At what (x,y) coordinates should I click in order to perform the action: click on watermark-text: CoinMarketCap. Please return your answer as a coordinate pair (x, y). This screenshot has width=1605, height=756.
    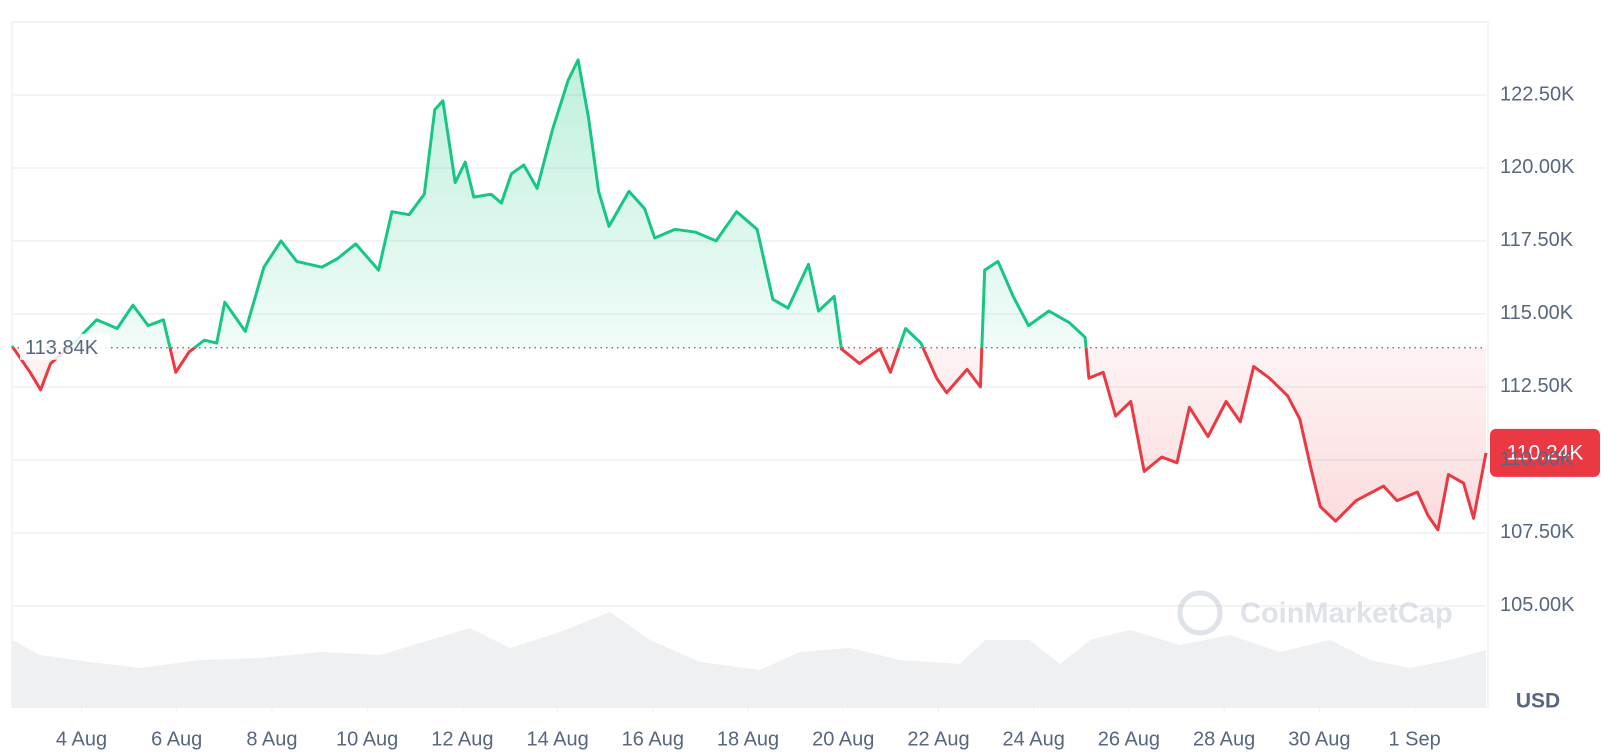
    Looking at the image, I should click on (1346, 614).